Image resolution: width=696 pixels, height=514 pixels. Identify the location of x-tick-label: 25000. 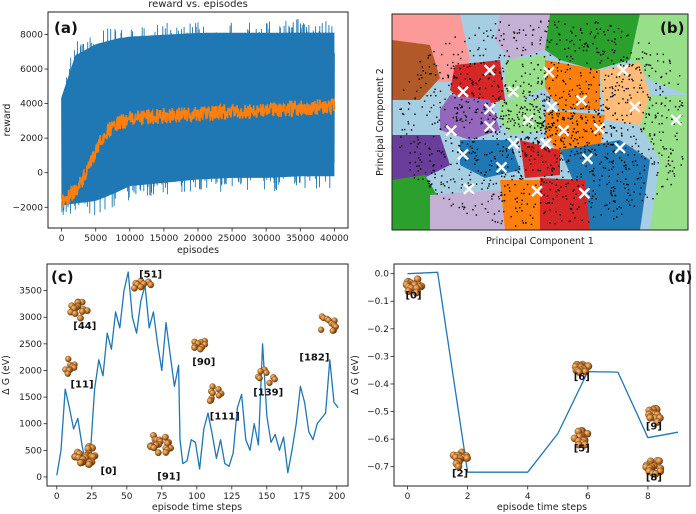
(232, 239).